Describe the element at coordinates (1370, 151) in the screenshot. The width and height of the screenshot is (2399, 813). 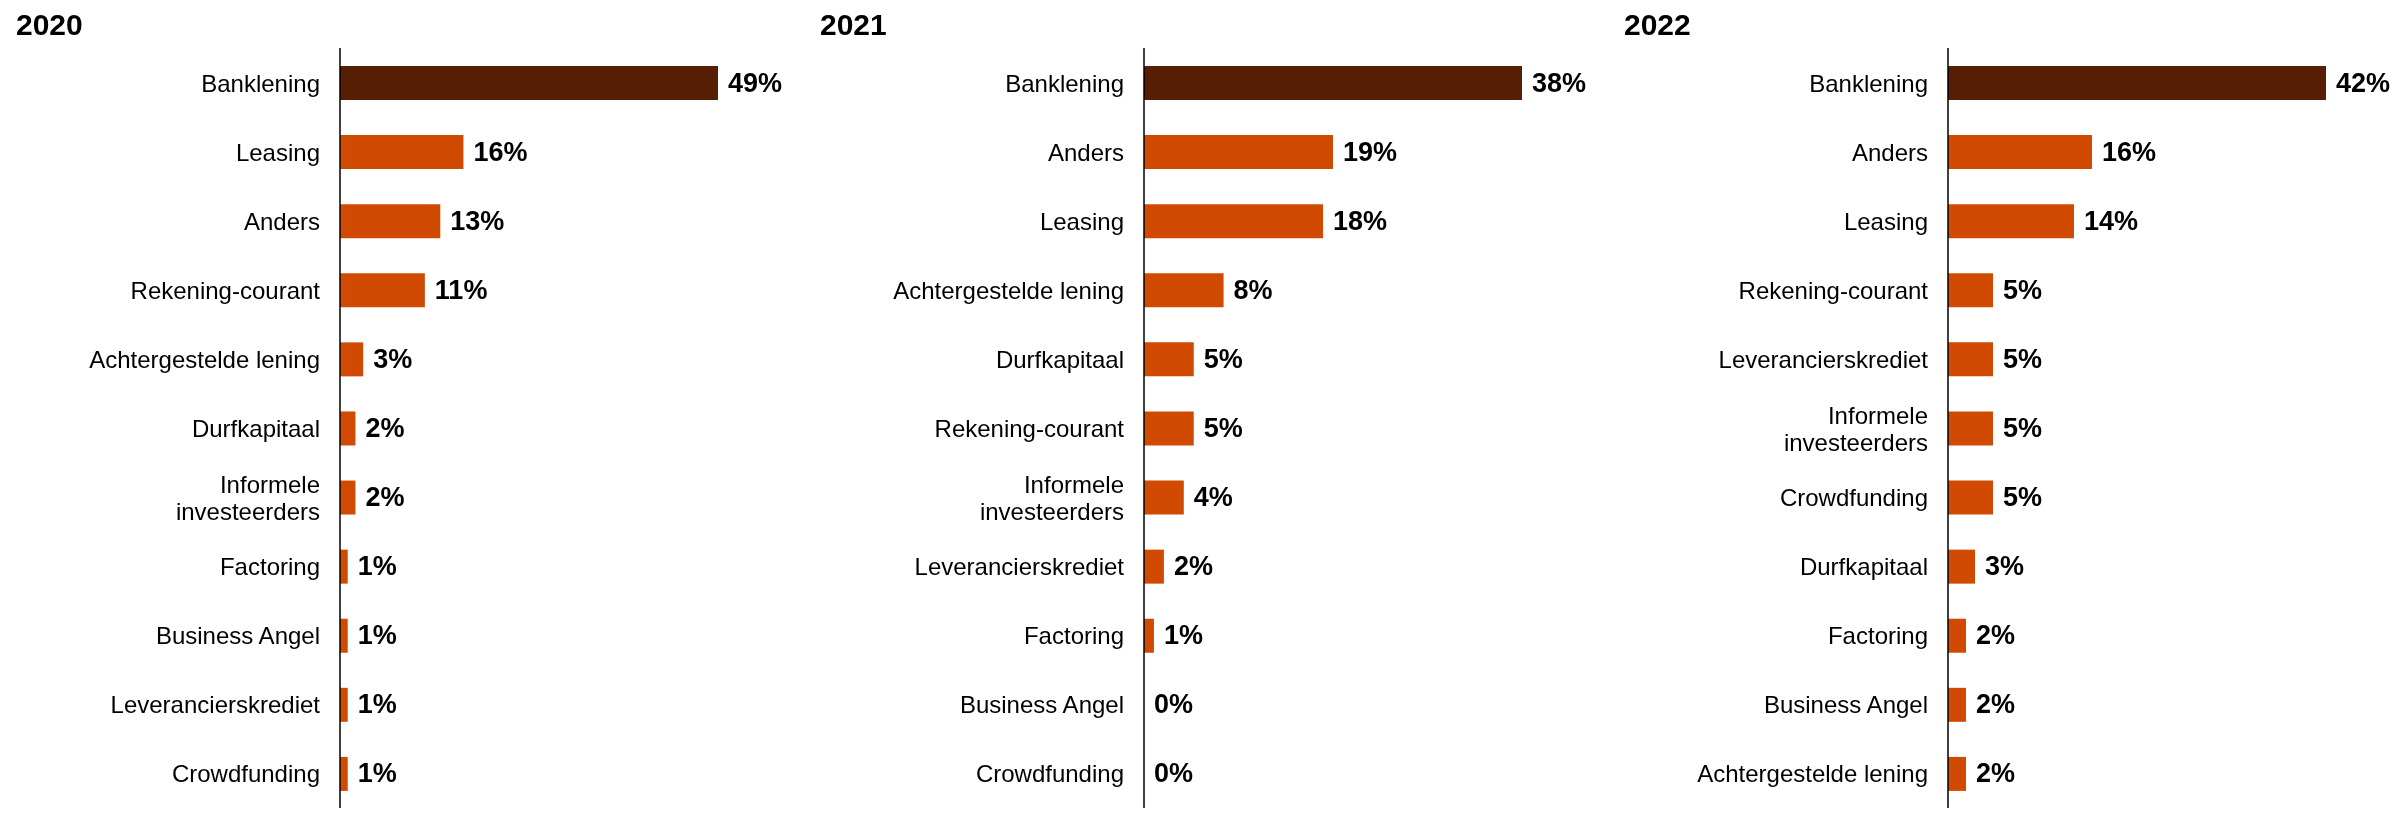
I see `data-label: 19%` at that location.